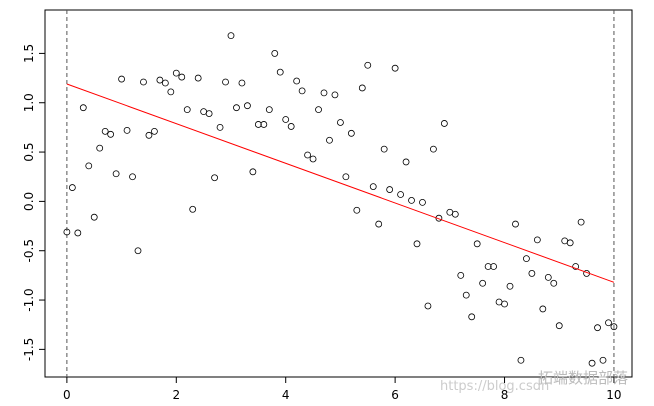 The image size is (654, 406). Describe the element at coordinates (29, 201) in the screenshot. I see `y-tick-label: 0.0` at that location.